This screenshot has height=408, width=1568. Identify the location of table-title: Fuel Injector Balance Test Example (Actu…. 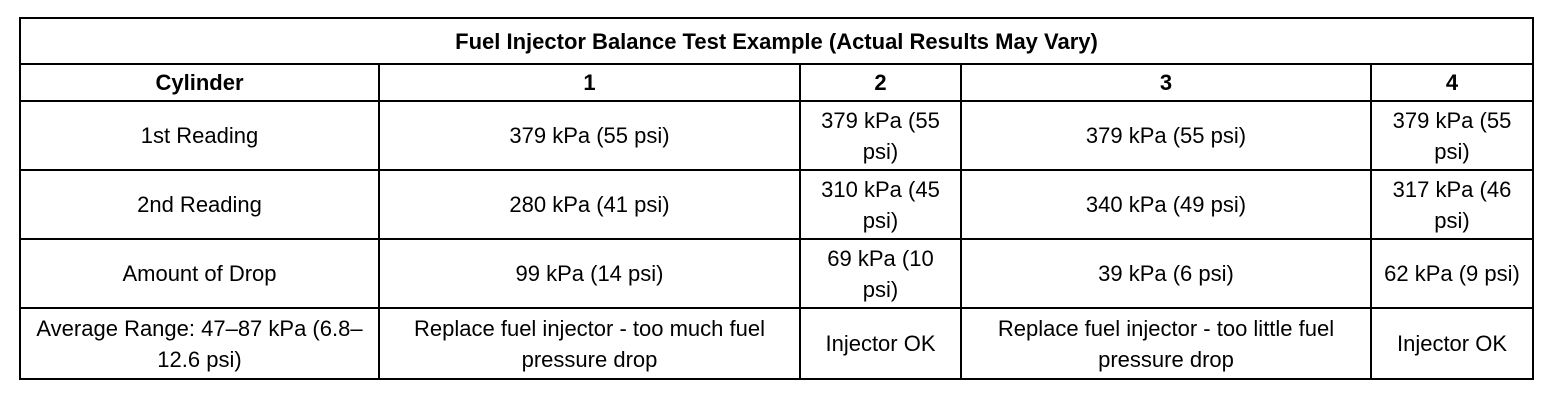
(776, 41).